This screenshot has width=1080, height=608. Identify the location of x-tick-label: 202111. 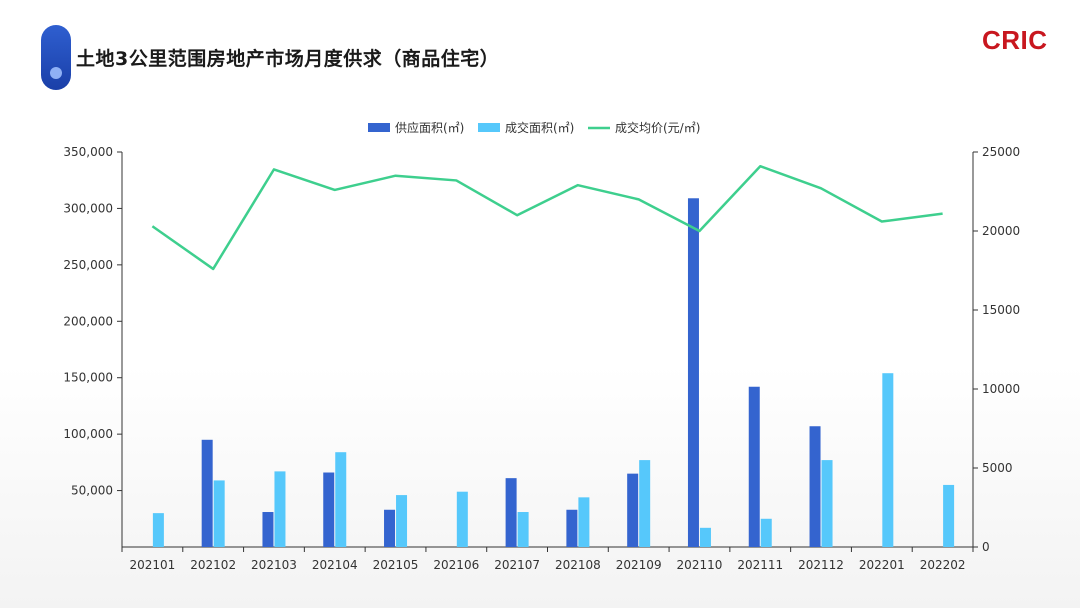
(760, 565).